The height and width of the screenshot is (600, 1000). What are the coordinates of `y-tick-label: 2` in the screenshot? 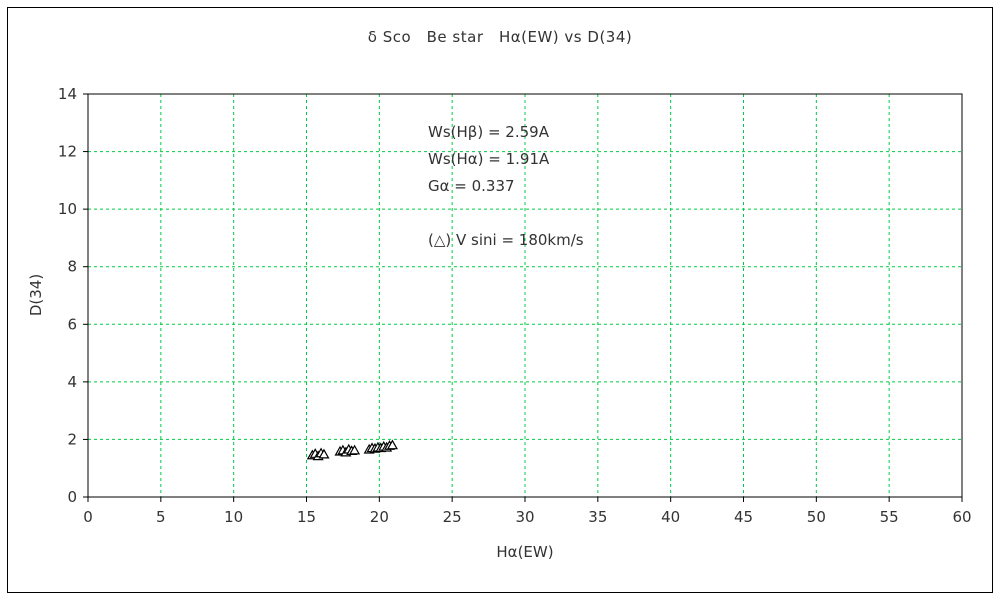 It's located at (72, 439).